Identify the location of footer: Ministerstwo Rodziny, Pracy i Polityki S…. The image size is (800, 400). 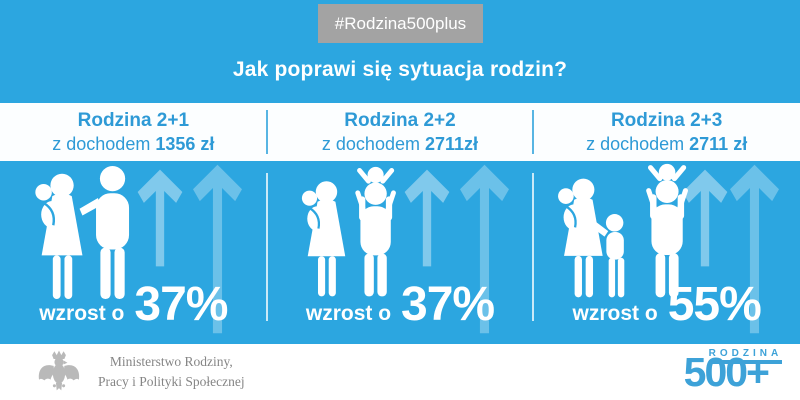
(400, 372).